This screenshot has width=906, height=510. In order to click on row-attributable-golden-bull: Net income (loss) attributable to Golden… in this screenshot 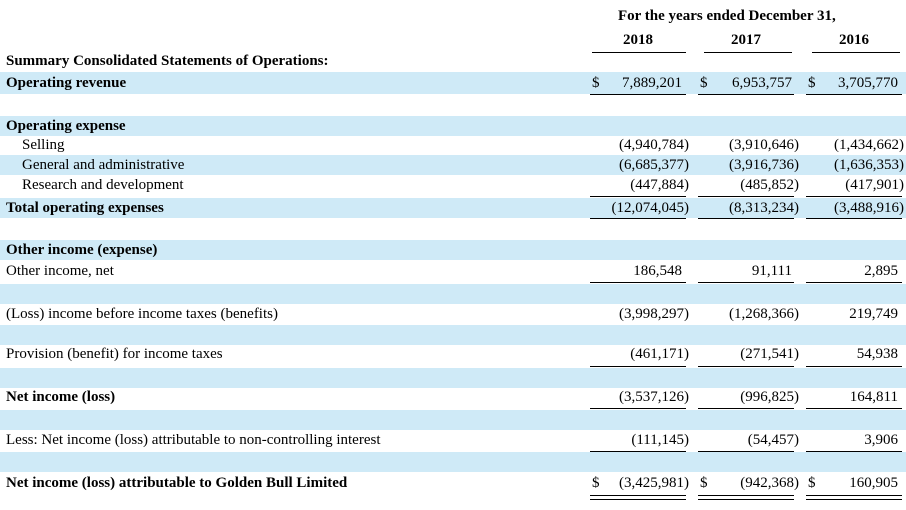, I will do `click(453, 483)`.